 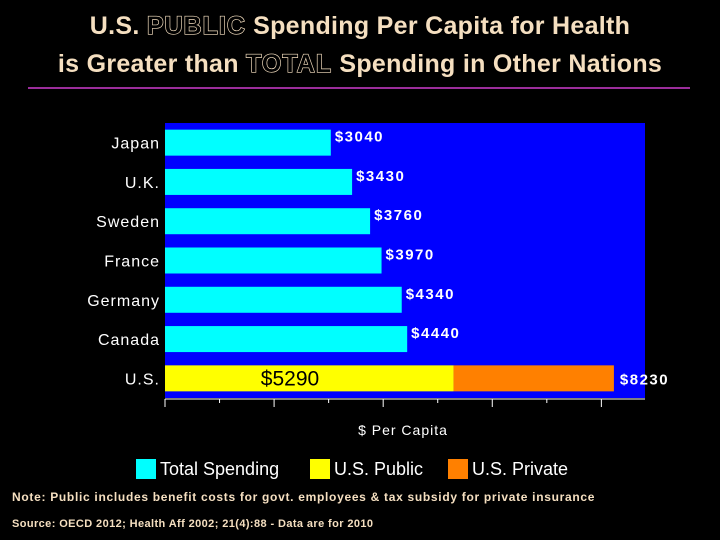 What do you see at coordinates (398, 215) in the screenshot?
I see `data-label: $3760` at bounding box center [398, 215].